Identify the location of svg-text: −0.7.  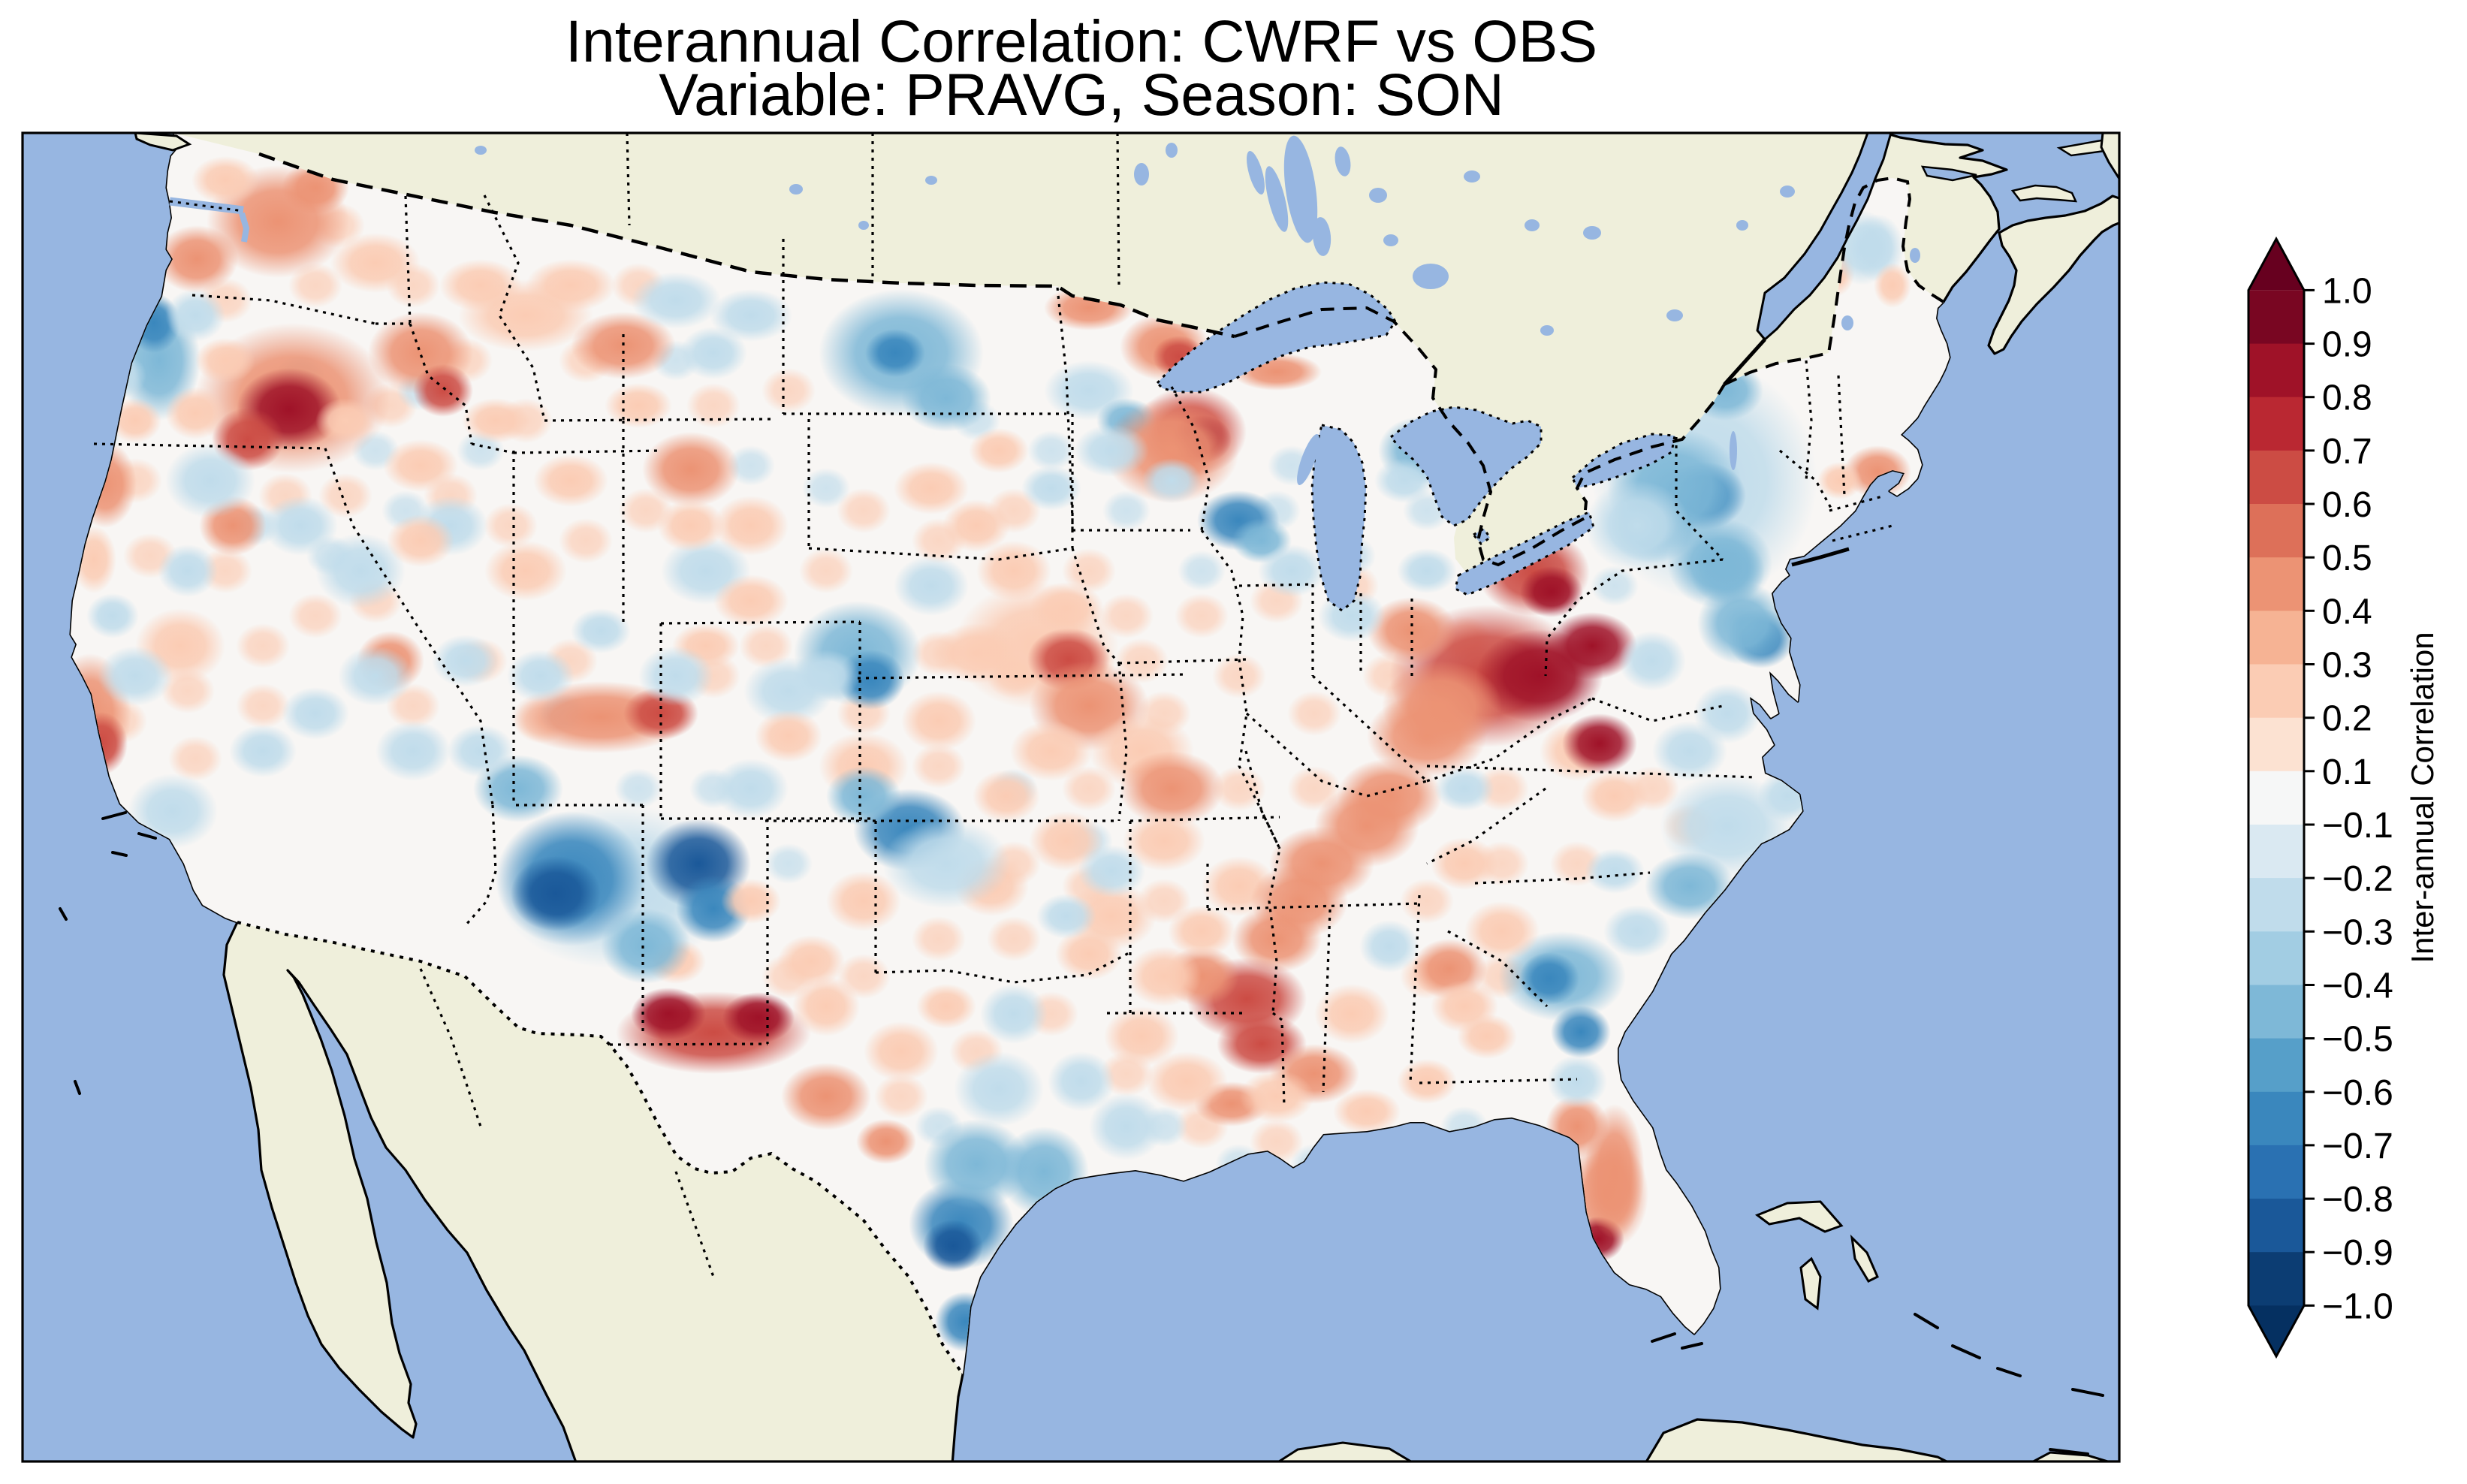
(2357, 1146).